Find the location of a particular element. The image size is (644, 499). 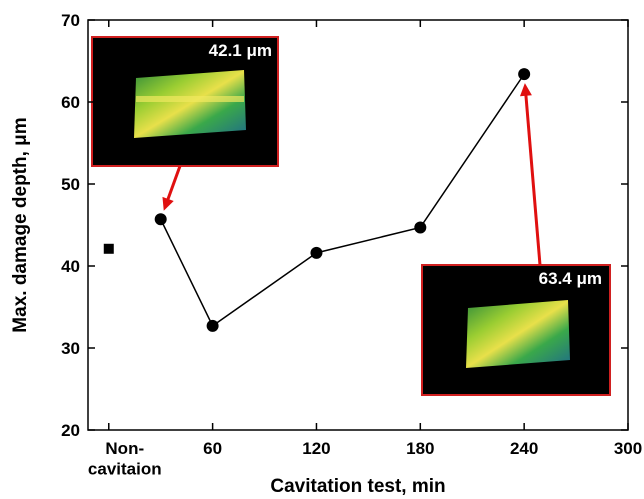

x-tick-label: 240 is located at coordinates (524, 448).